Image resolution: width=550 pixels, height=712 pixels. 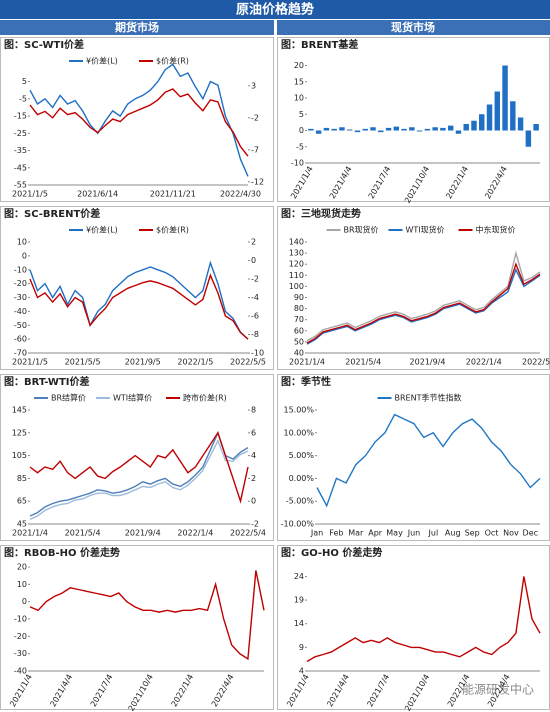 What do you see at coordinates (375, 533) in the screenshot?
I see `x-tick-label: Apr` at bounding box center [375, 533].